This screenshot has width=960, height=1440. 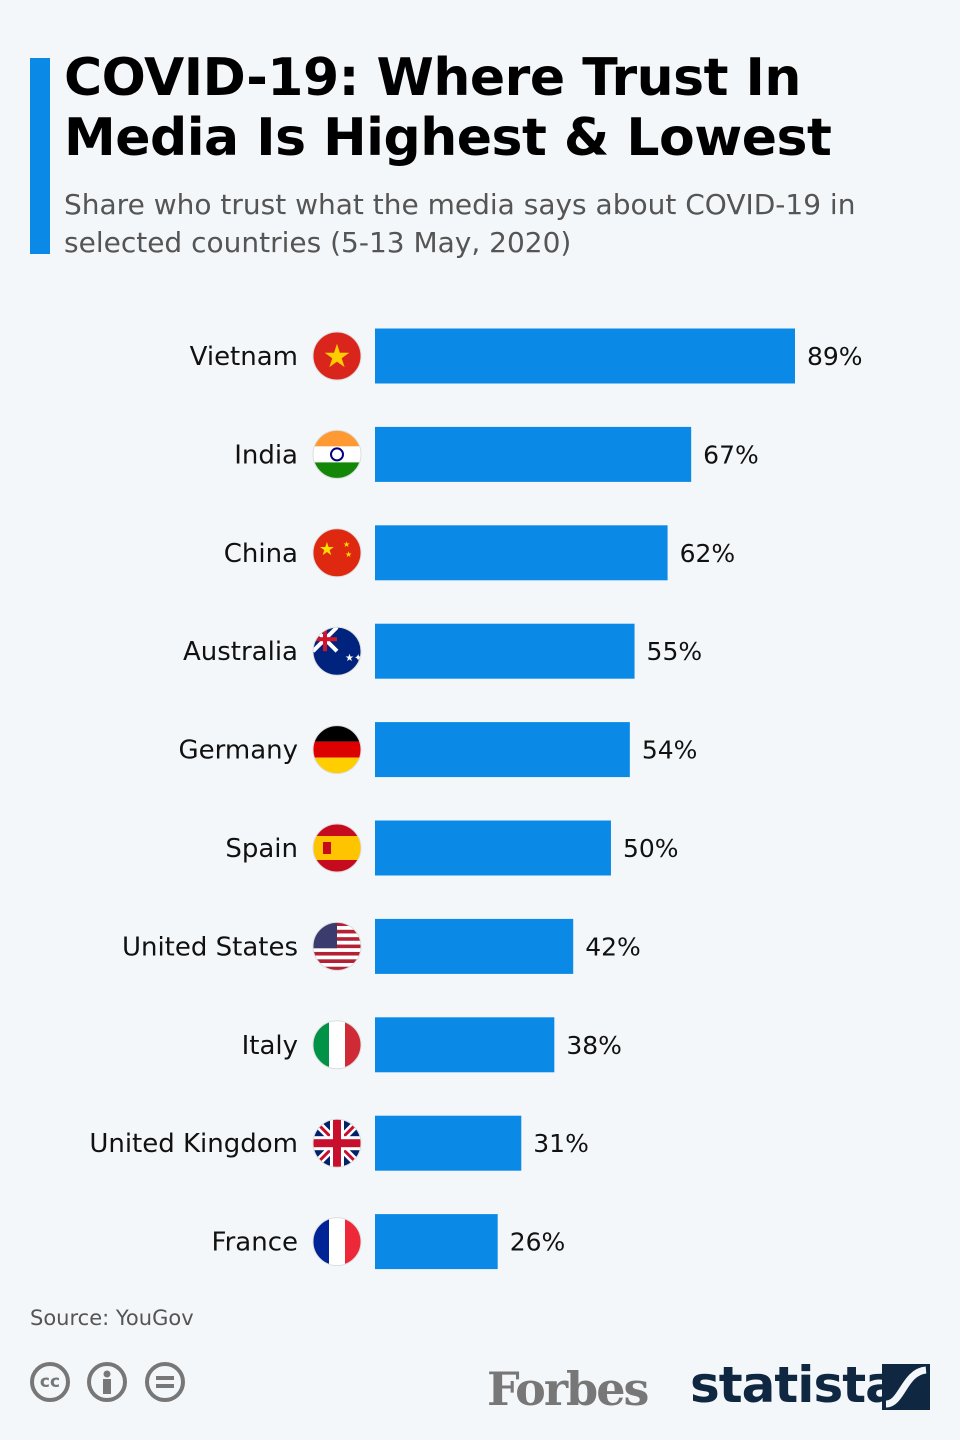 I want to click on value-label: 38%, so click(x=594, y=1045).